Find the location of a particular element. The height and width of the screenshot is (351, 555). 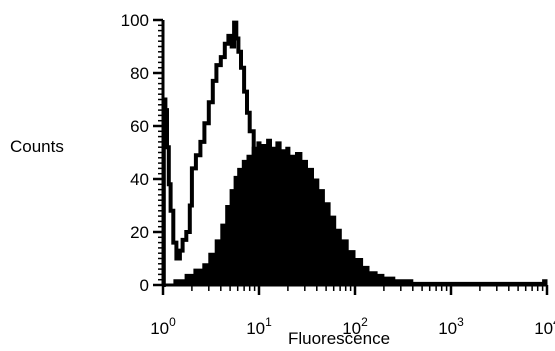

y-tick-label: 100 is located at coordinates (135, 20).